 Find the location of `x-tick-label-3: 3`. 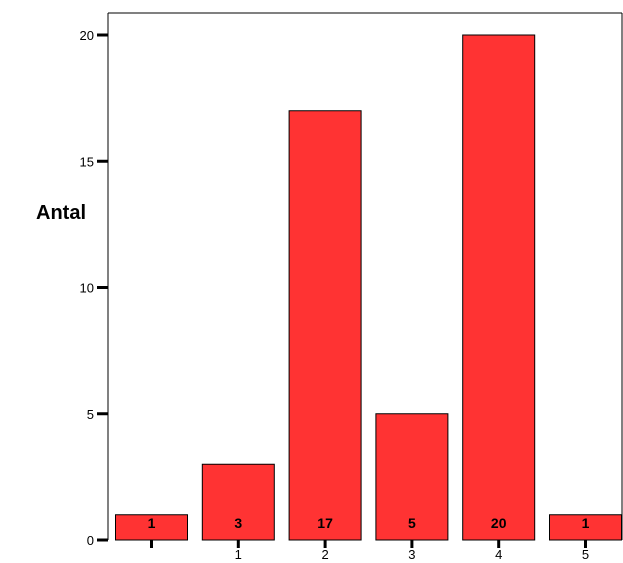

x-tick-label-3: 3 is located at coordinates (411, 554).